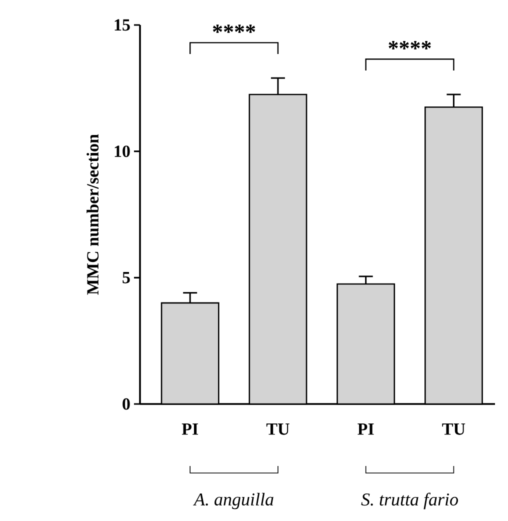  Describe the element at coordinates (92, 214) in the screenshot. I see `y-axis-title: MMC number/section` at that location.